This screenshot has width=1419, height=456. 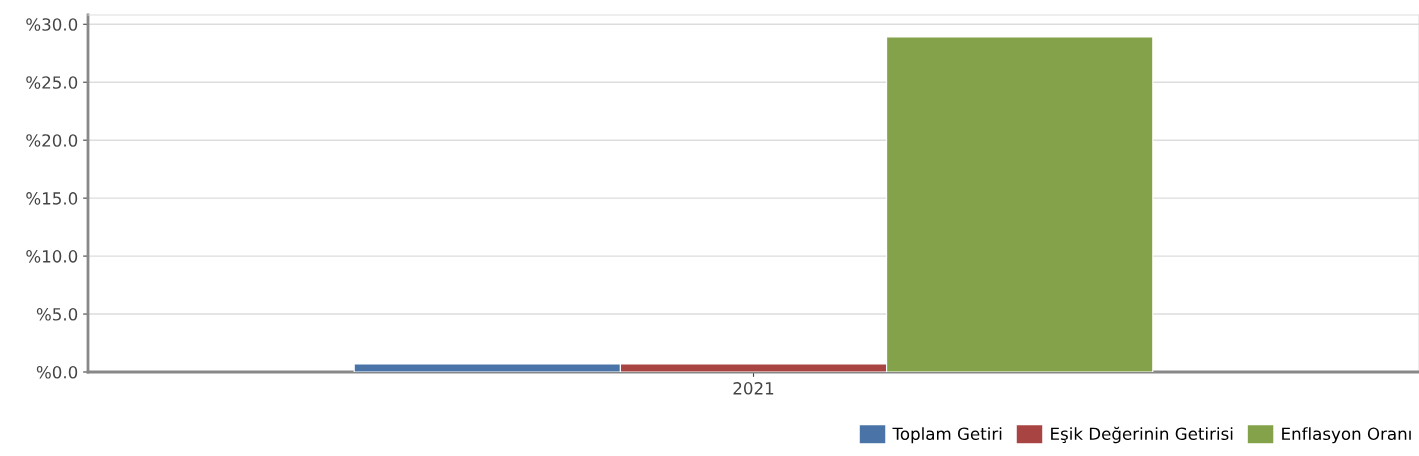 What do you see at coordinates (1142, 435) in the screenshot?
I see `legend-label: Eşik Değerinin Getirisi` at bounding box center [1142, 435].